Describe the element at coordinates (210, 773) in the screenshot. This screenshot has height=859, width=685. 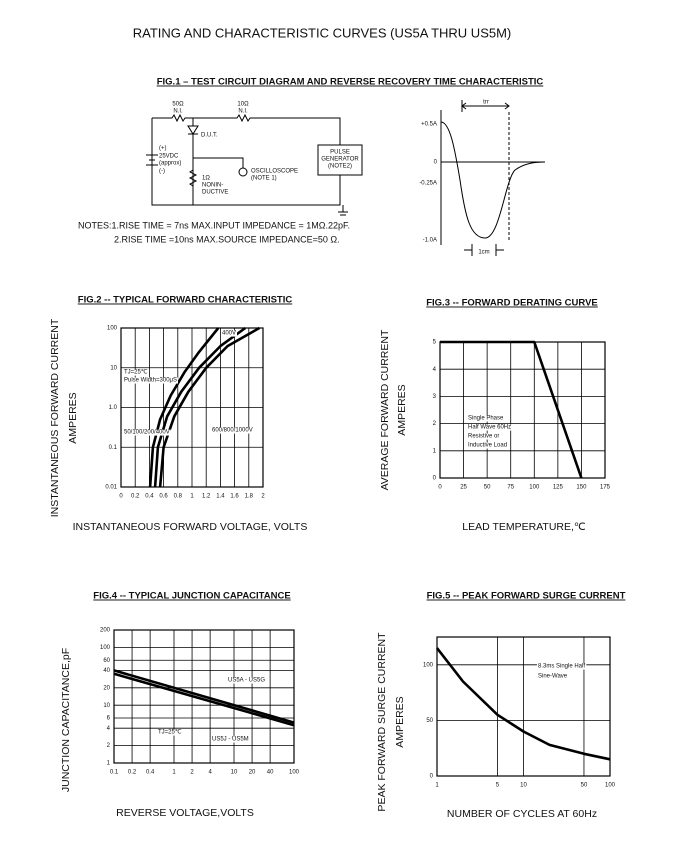
I see `x-tick-label: 4` at that location.